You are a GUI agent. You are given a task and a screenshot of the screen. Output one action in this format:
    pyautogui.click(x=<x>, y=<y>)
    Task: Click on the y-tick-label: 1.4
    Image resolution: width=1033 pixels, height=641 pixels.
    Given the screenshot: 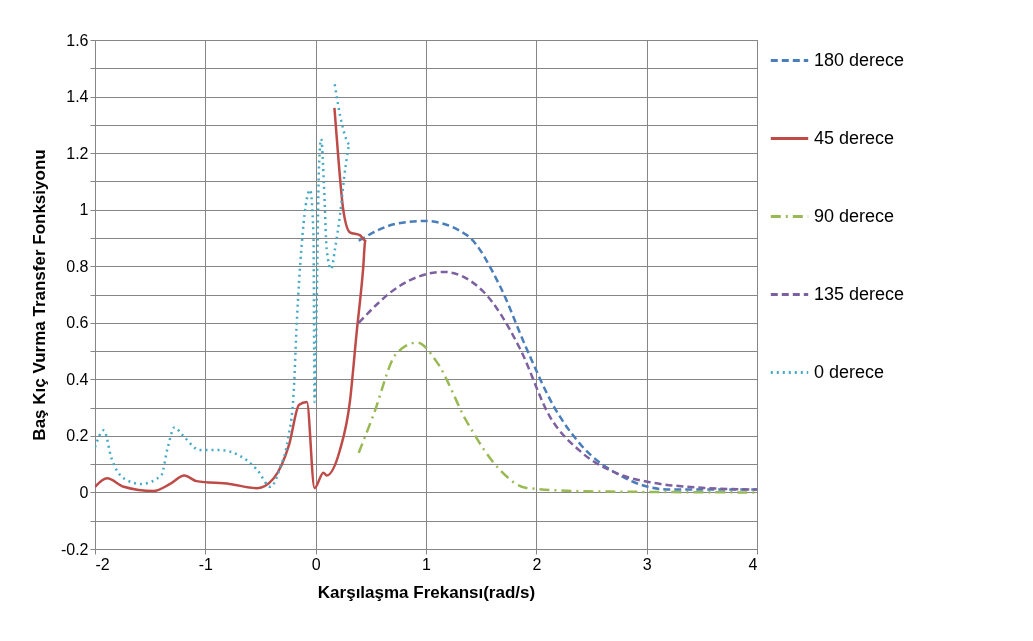 What is the action you would take?
    pyautogui.click(x=77, y=97)
    